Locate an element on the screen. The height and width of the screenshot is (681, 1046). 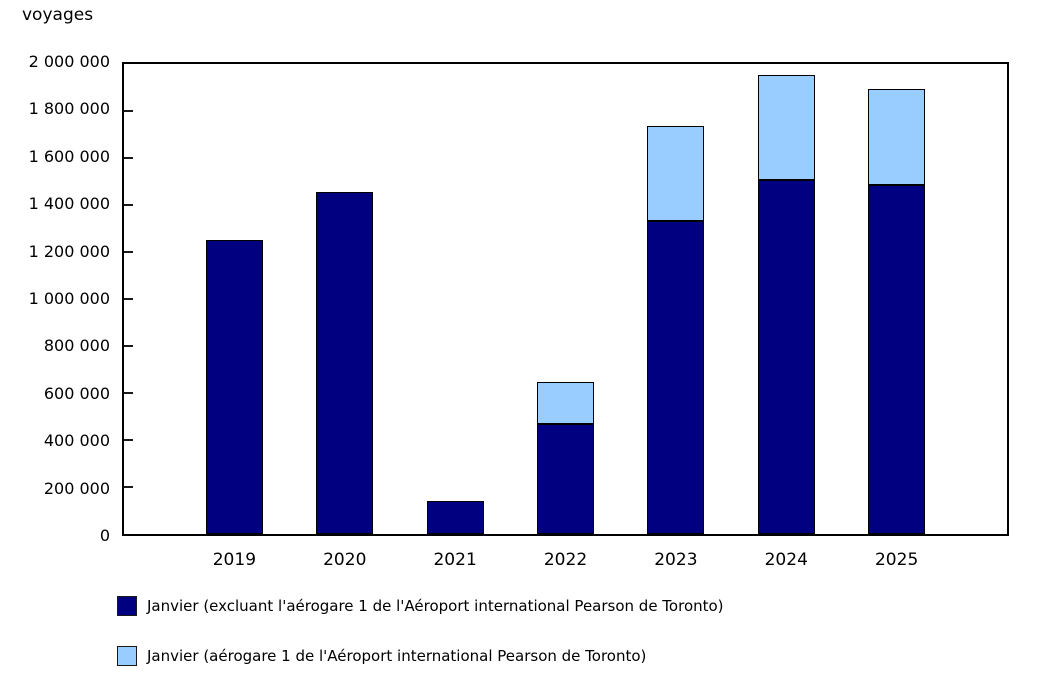
bar-segment-2022-series1 is located at coordinates (565, 403).